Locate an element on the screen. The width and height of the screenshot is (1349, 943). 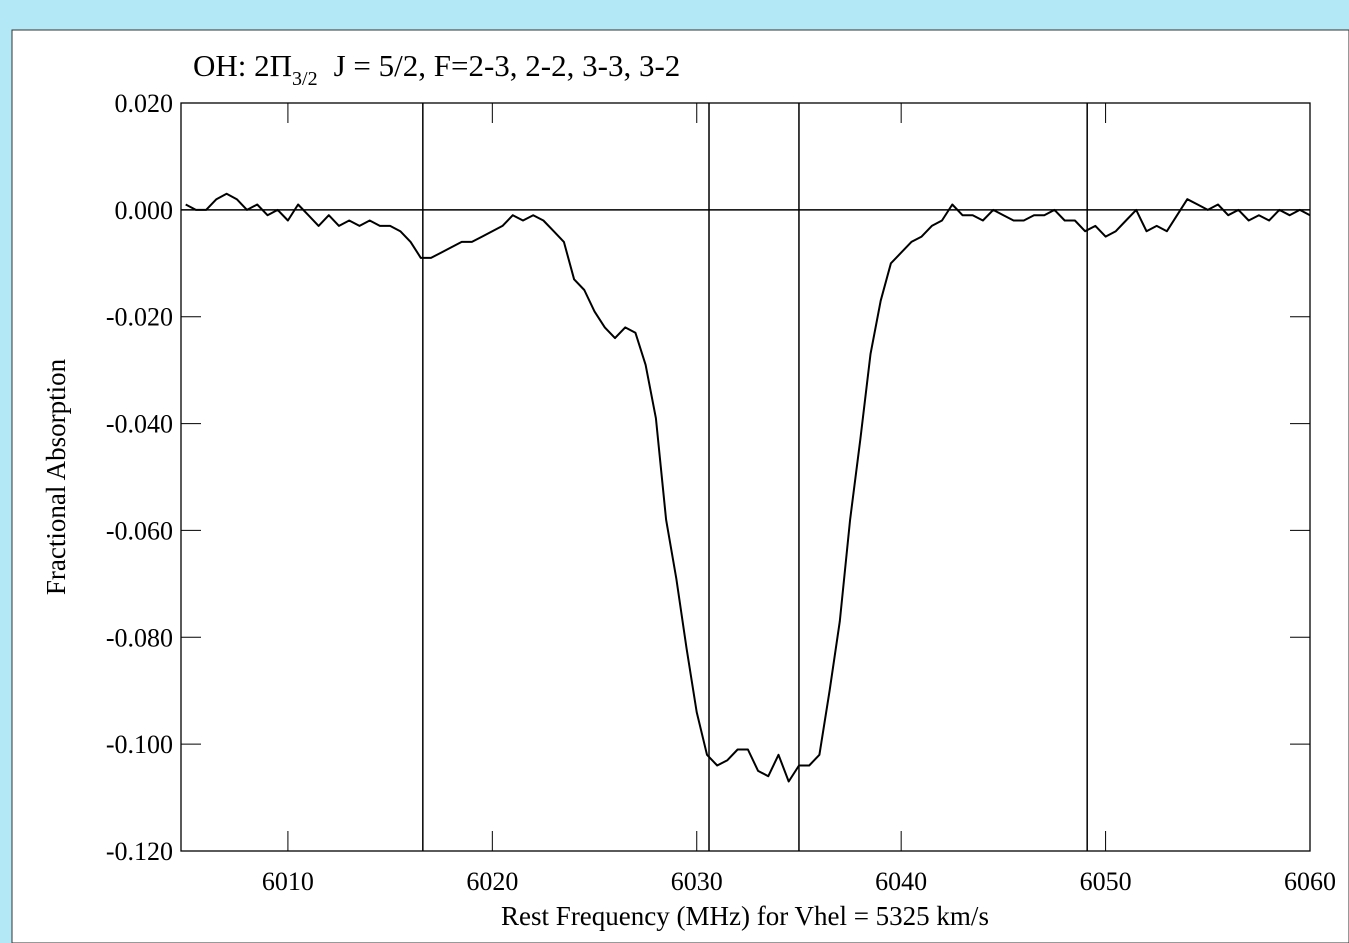
chart-title: OH: 2Π3/2 J = 5/2, F=2-3, 2-2, 3-3, 3-2 is located at coordinates (436, 69).